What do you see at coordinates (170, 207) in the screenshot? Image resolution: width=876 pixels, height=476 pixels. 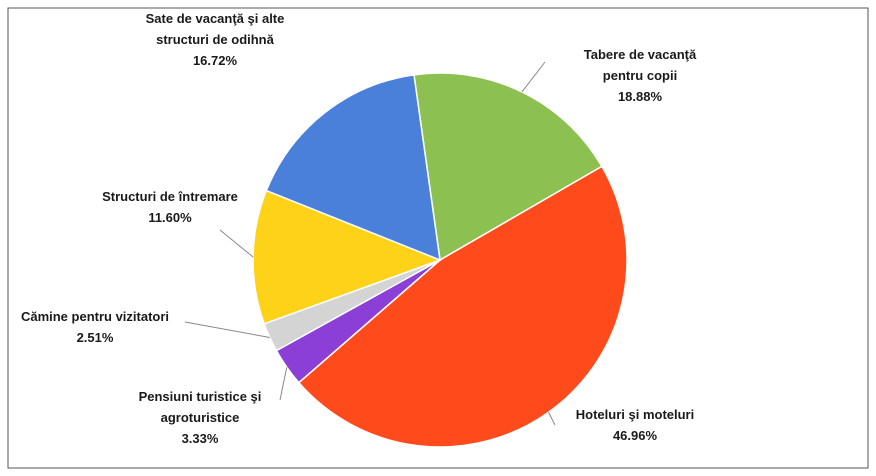 I see `slice-label: Structuri de întremare 11.60%` at bounding box center [170, 207].